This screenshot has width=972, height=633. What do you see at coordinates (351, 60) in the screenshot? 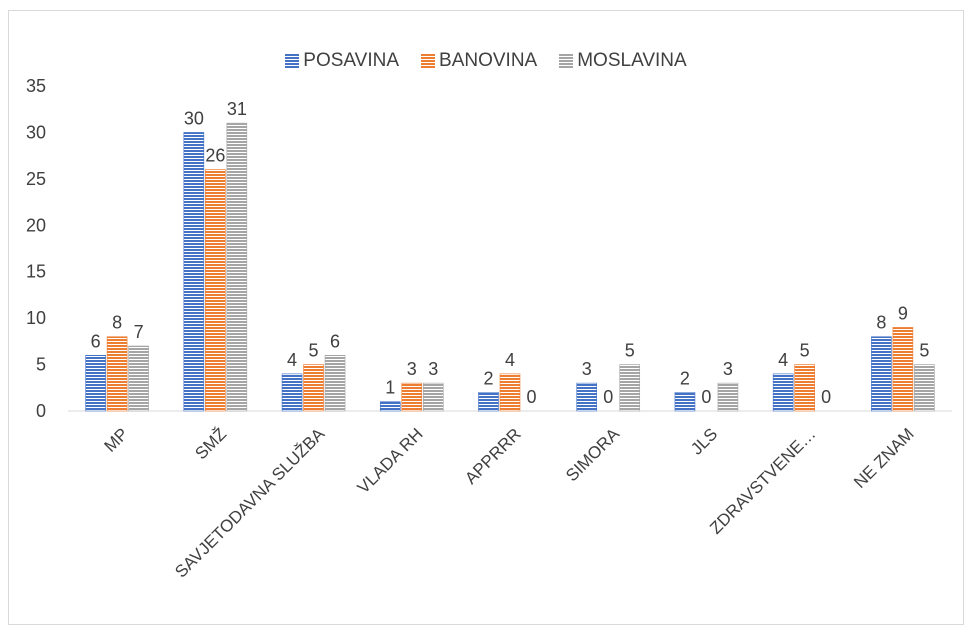
I see `legend-label-posavina: POSAVINA` at bounding box center [351, 60].